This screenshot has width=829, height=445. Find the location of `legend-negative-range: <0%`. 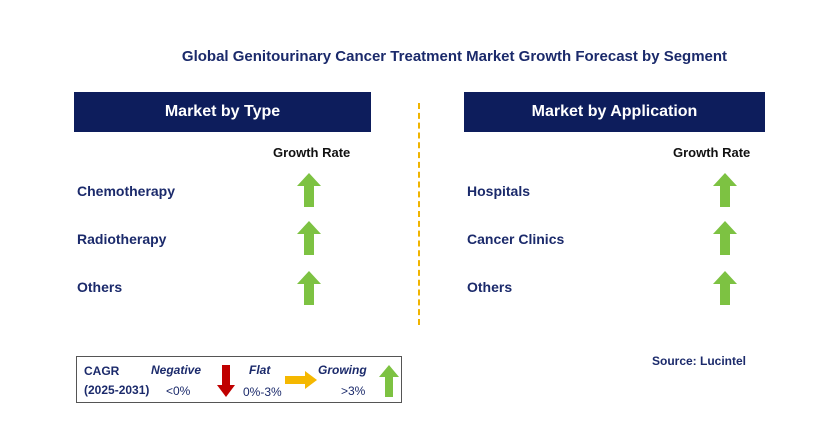

legend-negative-range: <0% is located at coordinates (178, 391).